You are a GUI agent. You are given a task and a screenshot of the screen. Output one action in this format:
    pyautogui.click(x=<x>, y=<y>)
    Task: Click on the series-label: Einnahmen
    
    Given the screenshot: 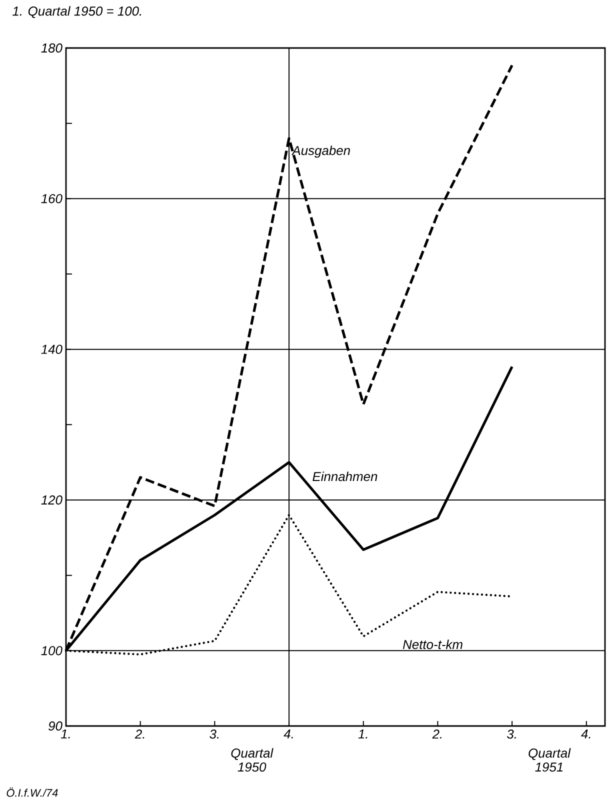 What is the action you would take?
    pyautogui.click(x=345, y=477)
    